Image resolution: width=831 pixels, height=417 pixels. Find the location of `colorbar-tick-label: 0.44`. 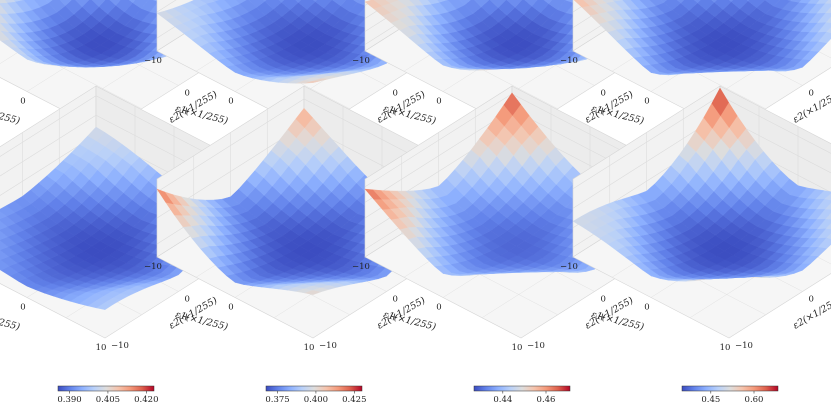

colorbar-tick-label: 0.44 is located at coordinates (502, 400).